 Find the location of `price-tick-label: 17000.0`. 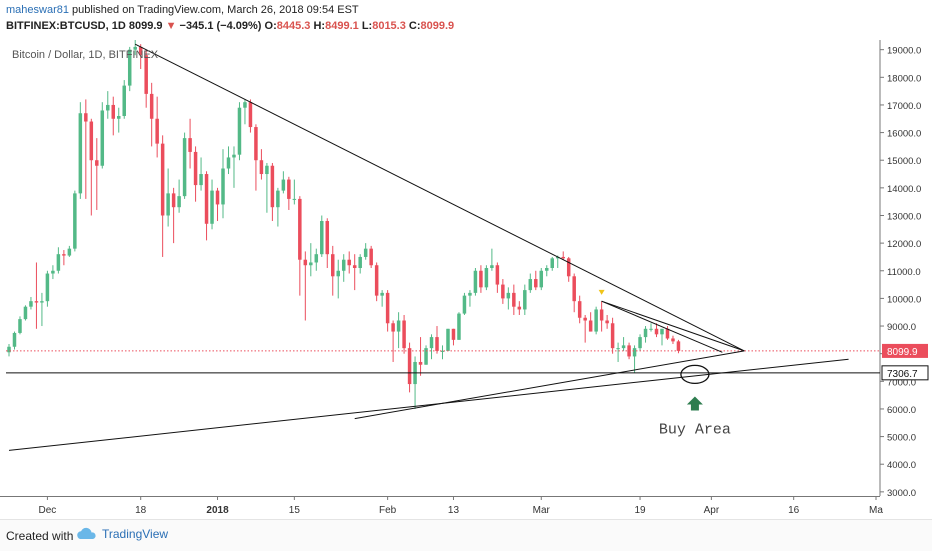

price-tick-label: 17000.0 is located at coordinates (904, 106).